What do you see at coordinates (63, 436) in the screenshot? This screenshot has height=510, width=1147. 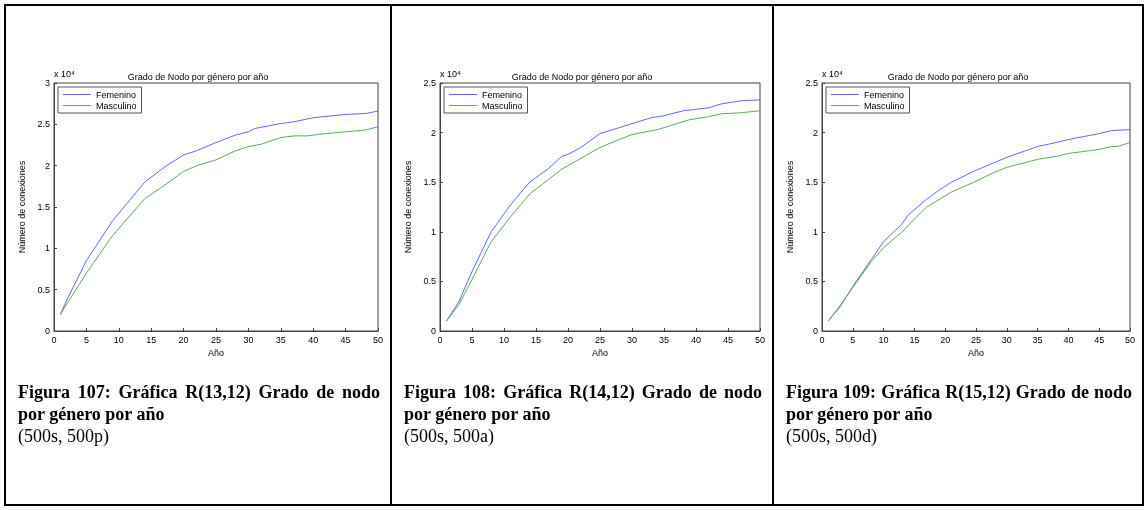 I see `text: (500s, 500p)` at bounding box center [63, 436].